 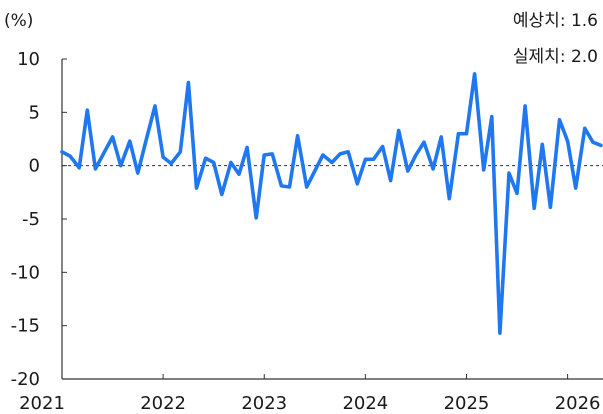 I want to click on x-tick-label: 2024, so click(x=365, y=403).